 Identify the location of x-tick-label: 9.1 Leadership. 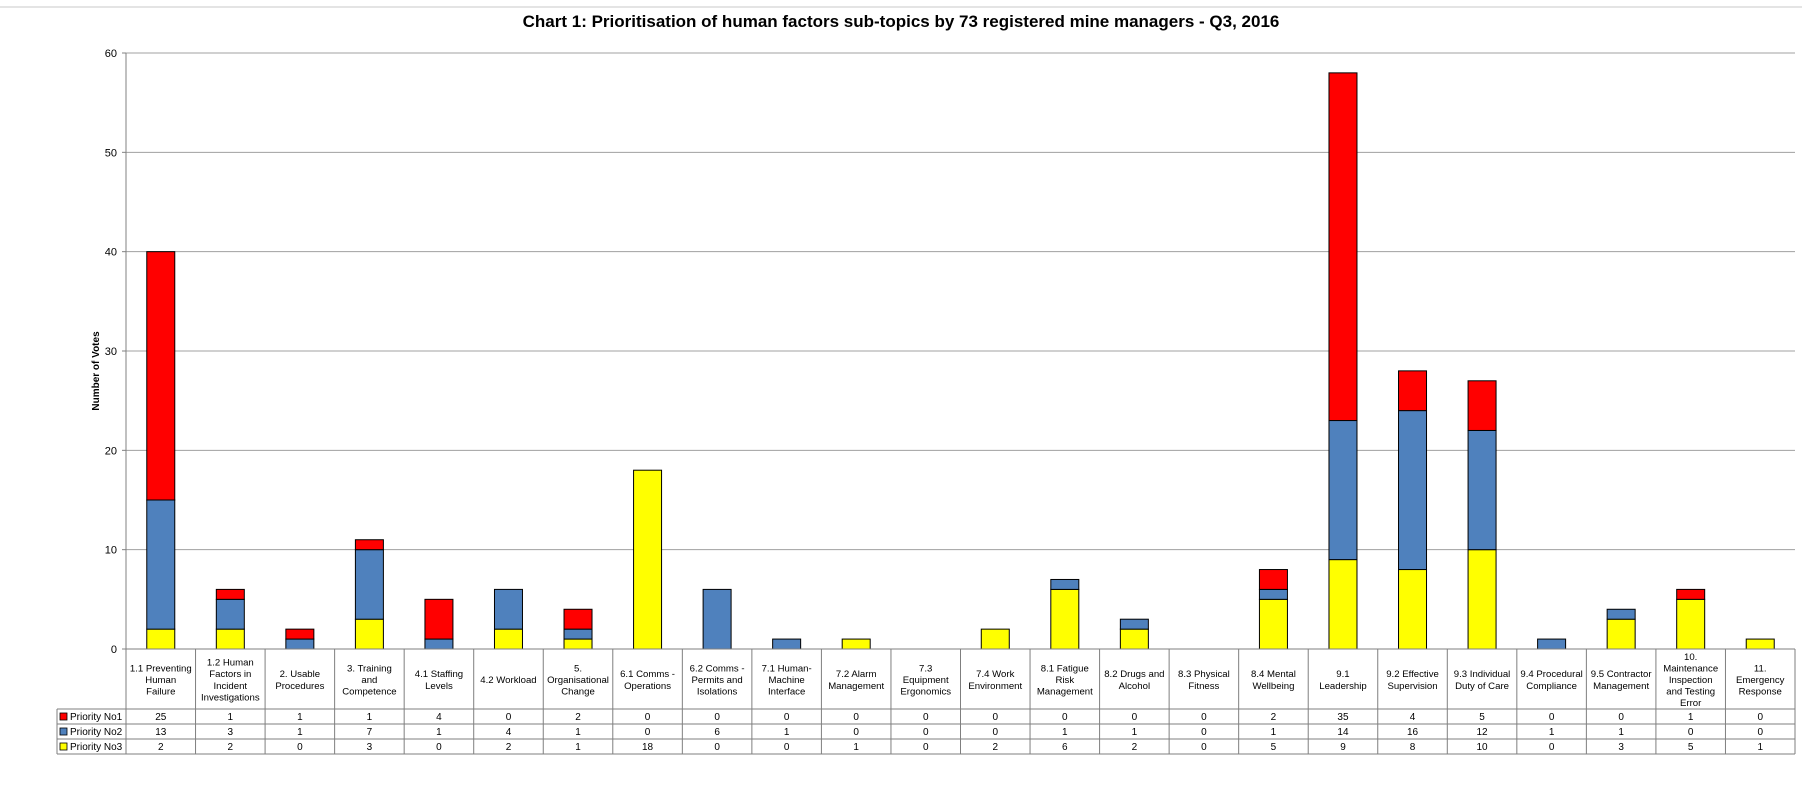
(1342, 680).